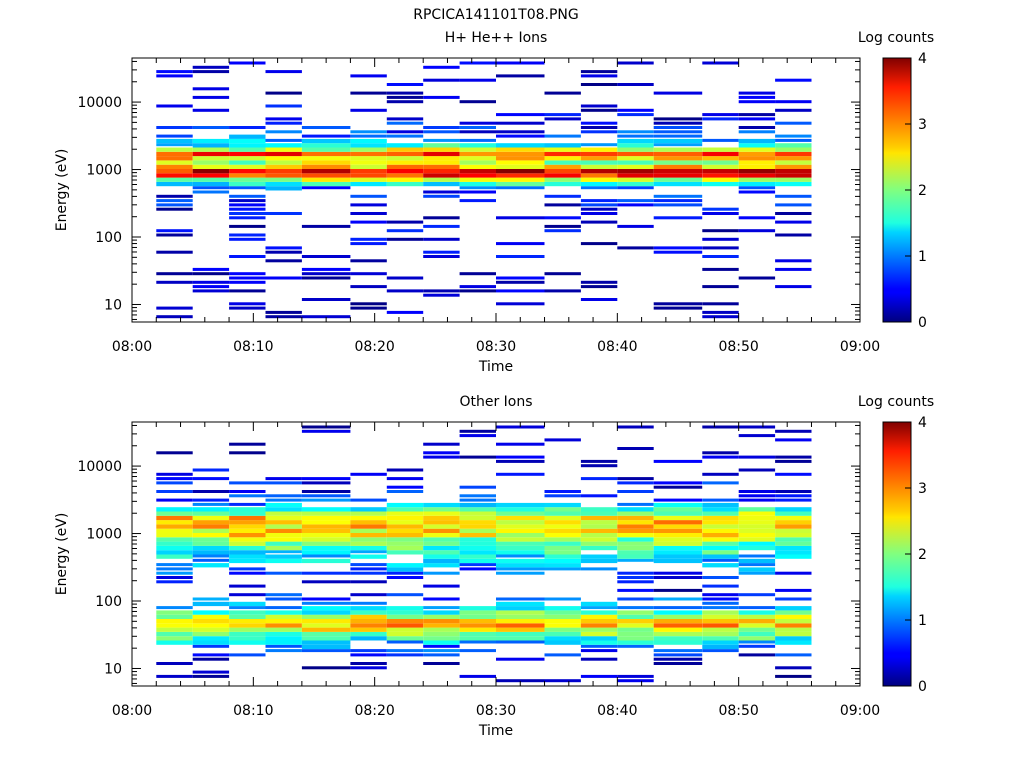 Image resolution: width=1024 pixels, height=768 pixels. I want to click on x-tick-label: 08:50, so click(738, 347).